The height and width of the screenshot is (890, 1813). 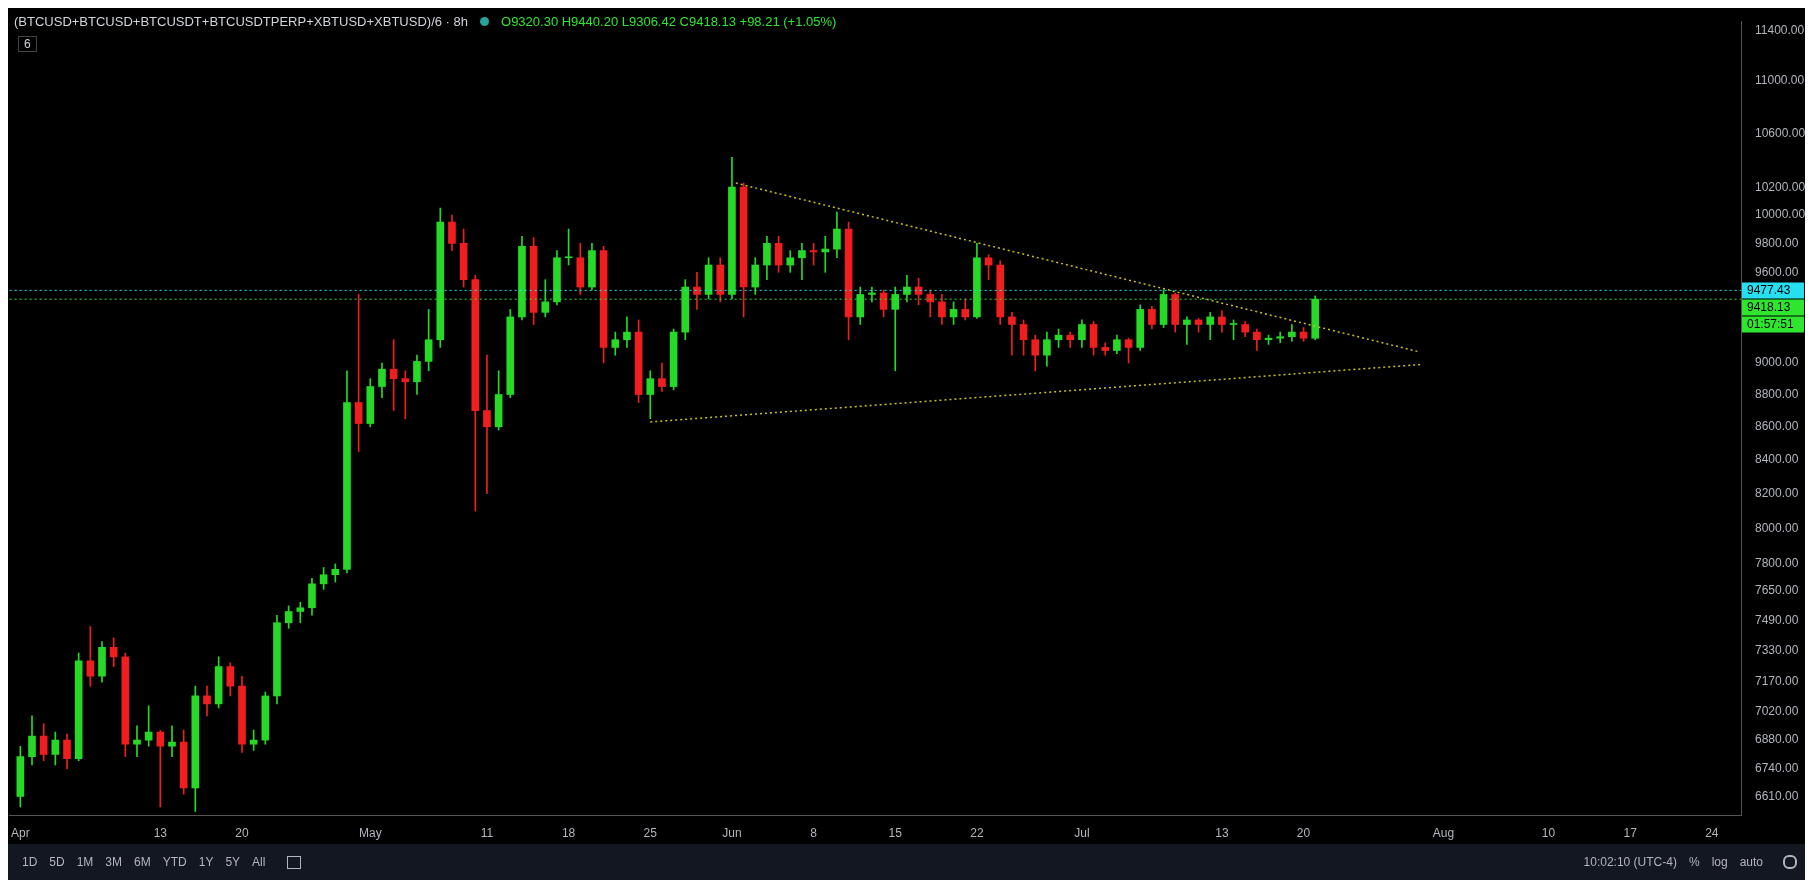 I want to click on x-tick-label: 25, so click(x=650, y=833).